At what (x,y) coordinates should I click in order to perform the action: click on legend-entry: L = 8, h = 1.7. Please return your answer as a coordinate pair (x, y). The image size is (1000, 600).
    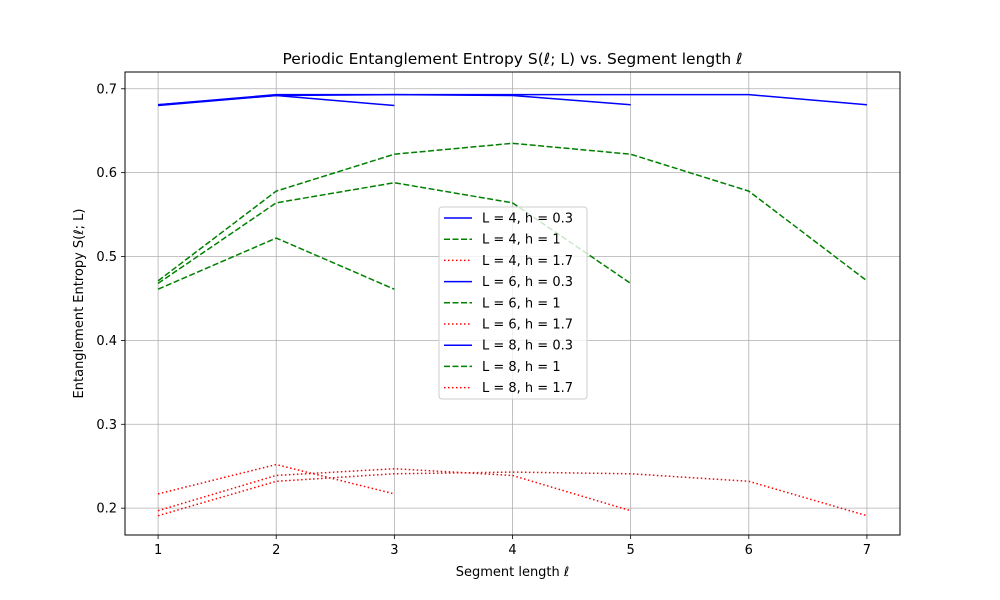
    Looking at the image, I should click on (527, 388).